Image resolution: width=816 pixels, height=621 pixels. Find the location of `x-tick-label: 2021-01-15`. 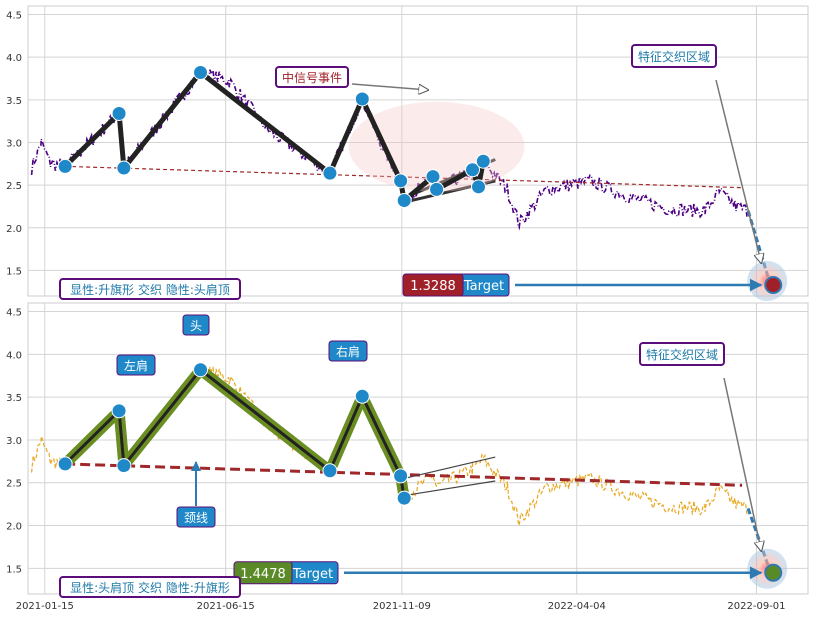

x-tick-label: 2021-01-15 is located at coordinates (45, 606).